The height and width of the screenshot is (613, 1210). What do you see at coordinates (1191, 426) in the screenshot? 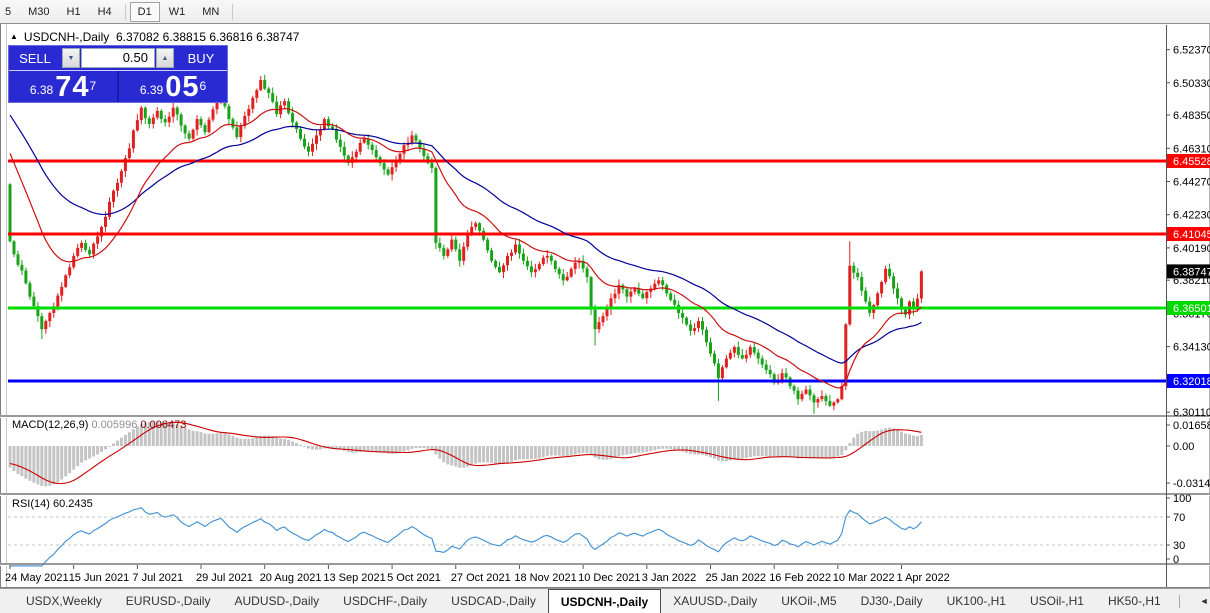
I see `macd-axis-label: 0.016586` at bounding box center [1191, 426].